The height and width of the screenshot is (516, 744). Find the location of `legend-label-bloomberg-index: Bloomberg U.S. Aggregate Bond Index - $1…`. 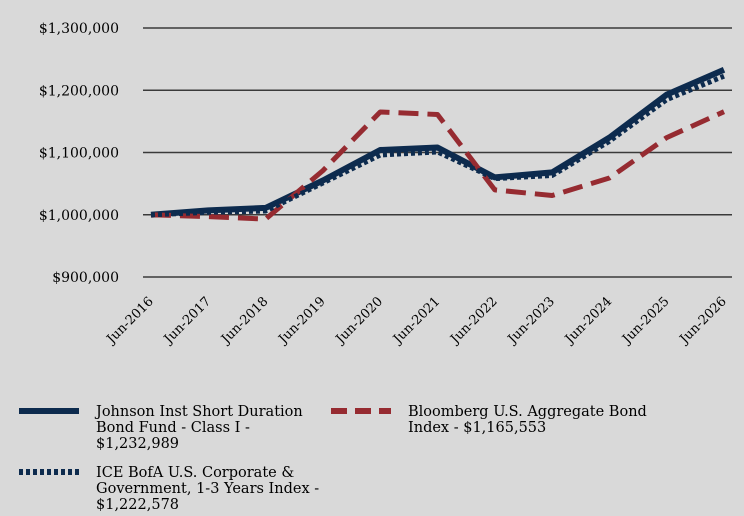

legend-label-bloomberg-index: Bloomberg U.S. Aggregate Bond Index - $1… is located at coordinates (527, 420).